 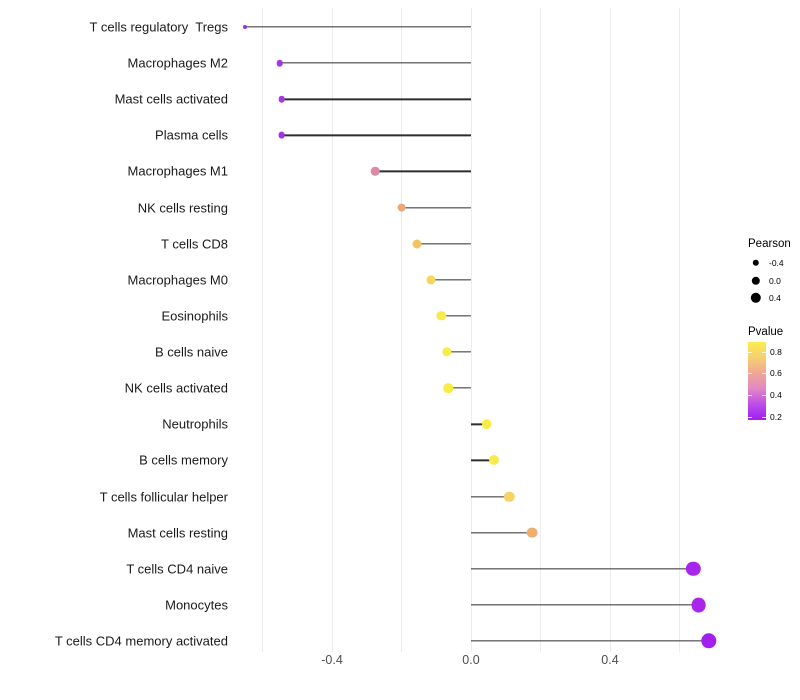 I want to click on legend: Pearson -0.4 0.0 0.4 Pvalue 0.8 0.6 0.4 0.2, so click(x=773, y=350).